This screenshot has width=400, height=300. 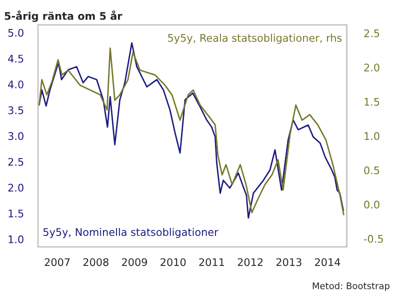 I want to click on y2-tick-label: -0.5, so click(x=373, y=238).